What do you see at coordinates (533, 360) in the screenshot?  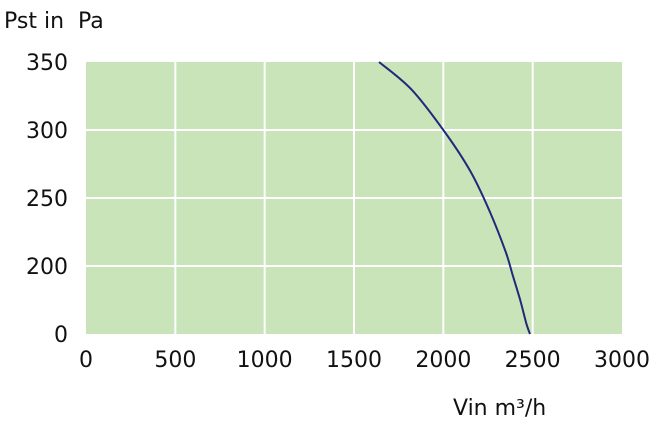 I see `x-tick-label: 2500` at bounding box center [533, 360].